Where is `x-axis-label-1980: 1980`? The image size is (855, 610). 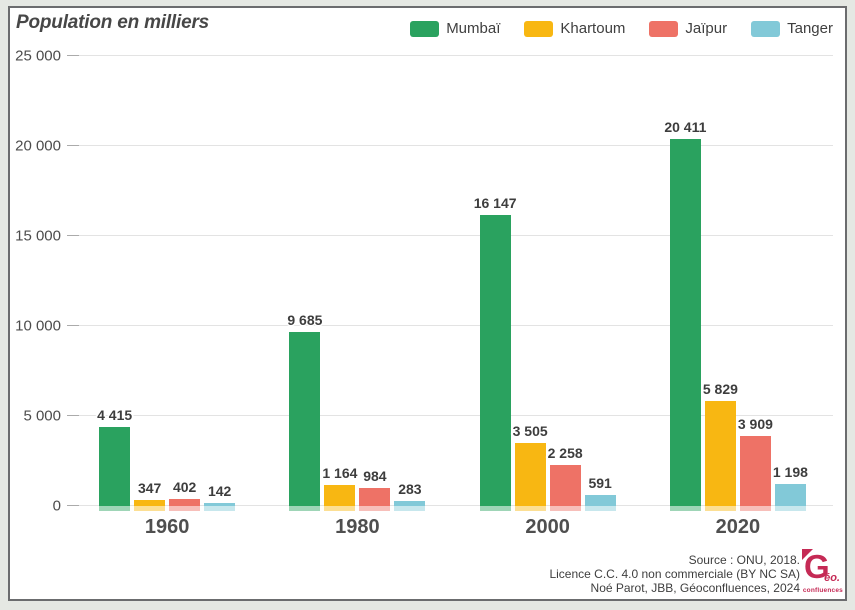
x-axis-label-1980: 1980 is located at coordinates (357, 527).